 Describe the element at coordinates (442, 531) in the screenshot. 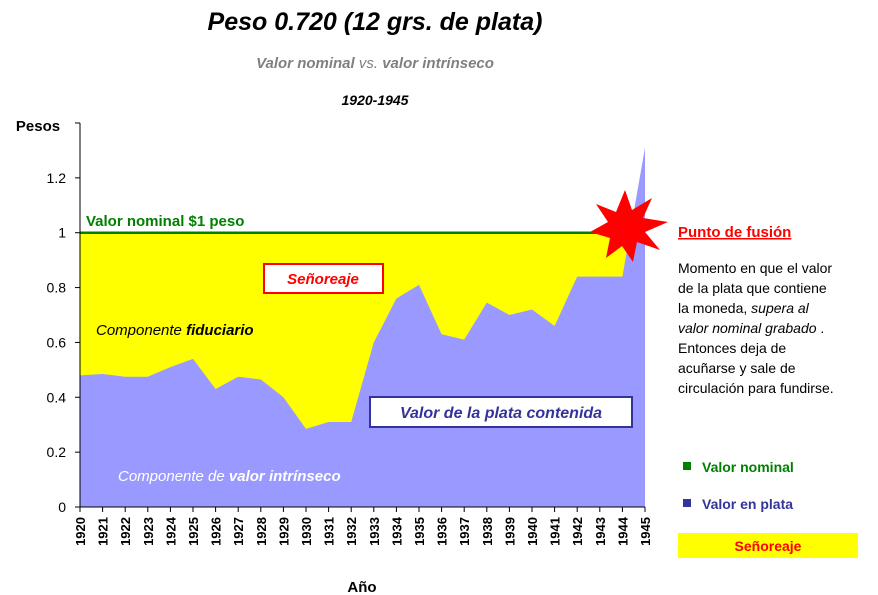

I see `x-tick-label: 1936` at that location.